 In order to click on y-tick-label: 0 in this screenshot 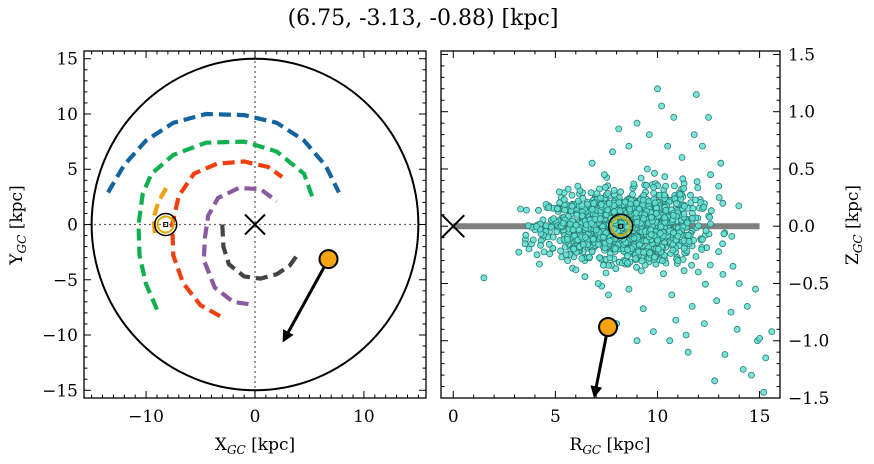, I will do `click(72, 226)`.